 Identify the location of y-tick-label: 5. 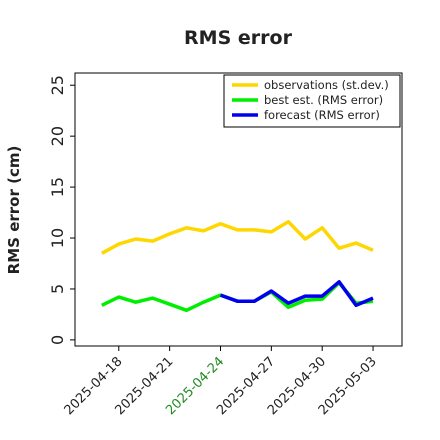
(57, 289).